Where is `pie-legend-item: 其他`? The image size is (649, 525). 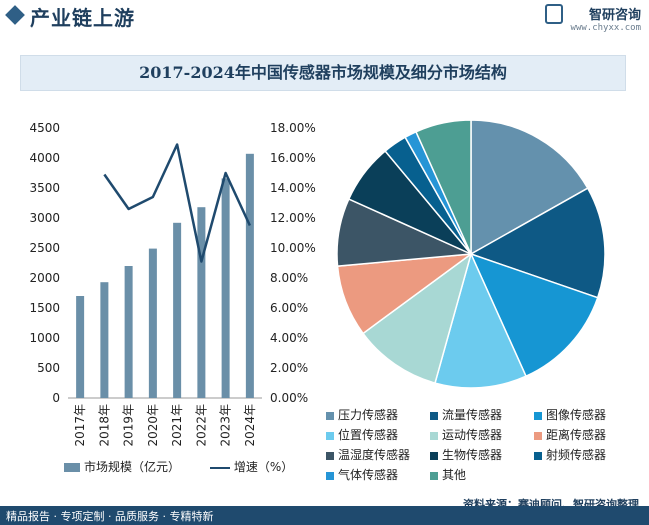
pie-legend-item: 其他 is located at coordinates (448, 474).